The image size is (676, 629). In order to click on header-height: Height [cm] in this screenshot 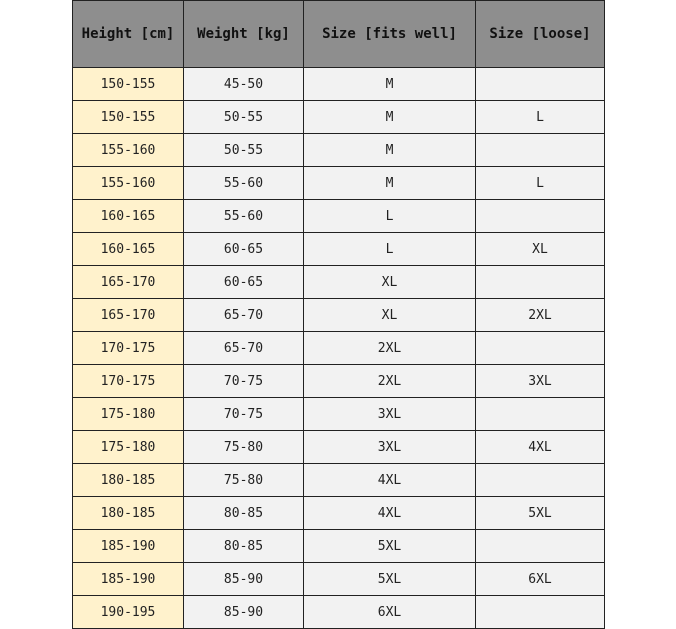, I will do `click(128, 34)`.